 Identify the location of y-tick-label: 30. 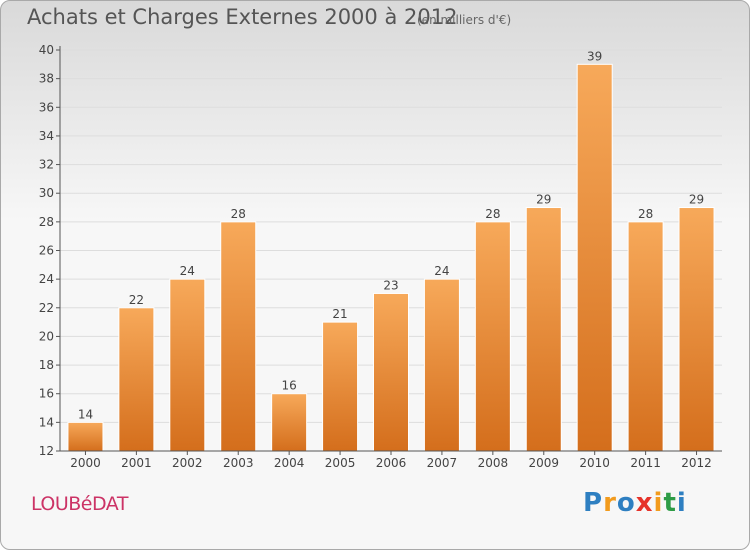
(46, 193).